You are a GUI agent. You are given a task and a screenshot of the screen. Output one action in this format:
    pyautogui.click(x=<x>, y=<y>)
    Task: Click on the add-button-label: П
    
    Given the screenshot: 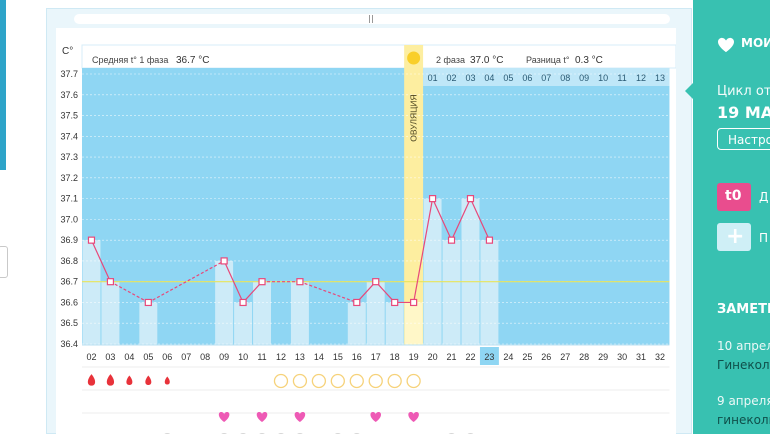 What is the action you would take?
    pyautogui.click(x=764, y=238)
    